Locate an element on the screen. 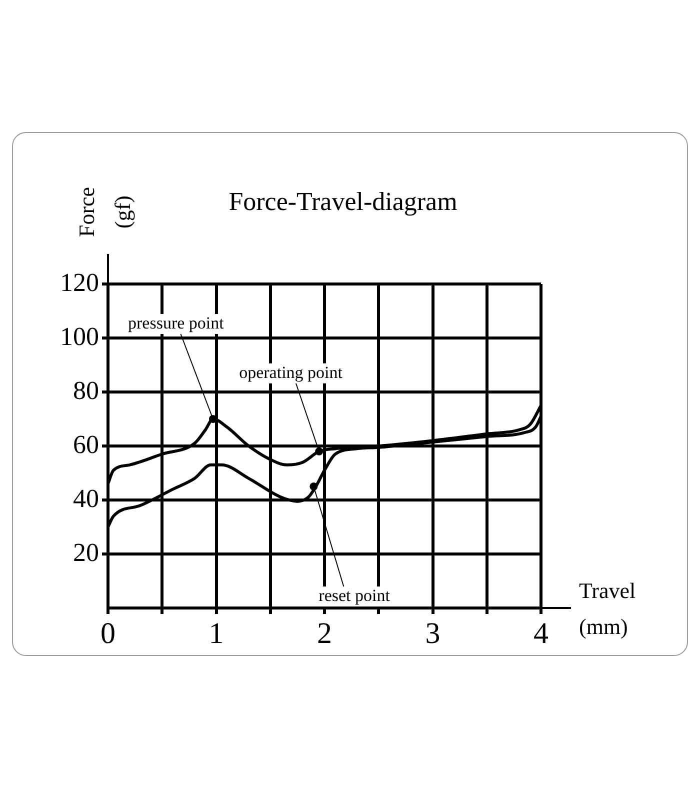 The image size is (700, 800). y-tick-label: 40 is located at coordinates (86, 498).